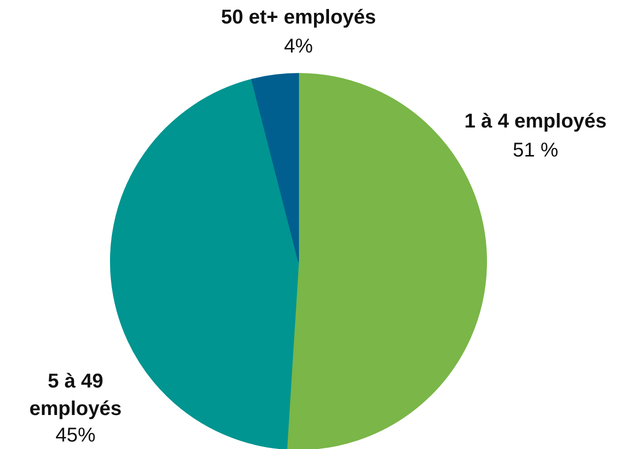 The height and width of the screenshot is (449, 630). I want to click on slice-label: 5 à 49 employés, so click(75, 395).